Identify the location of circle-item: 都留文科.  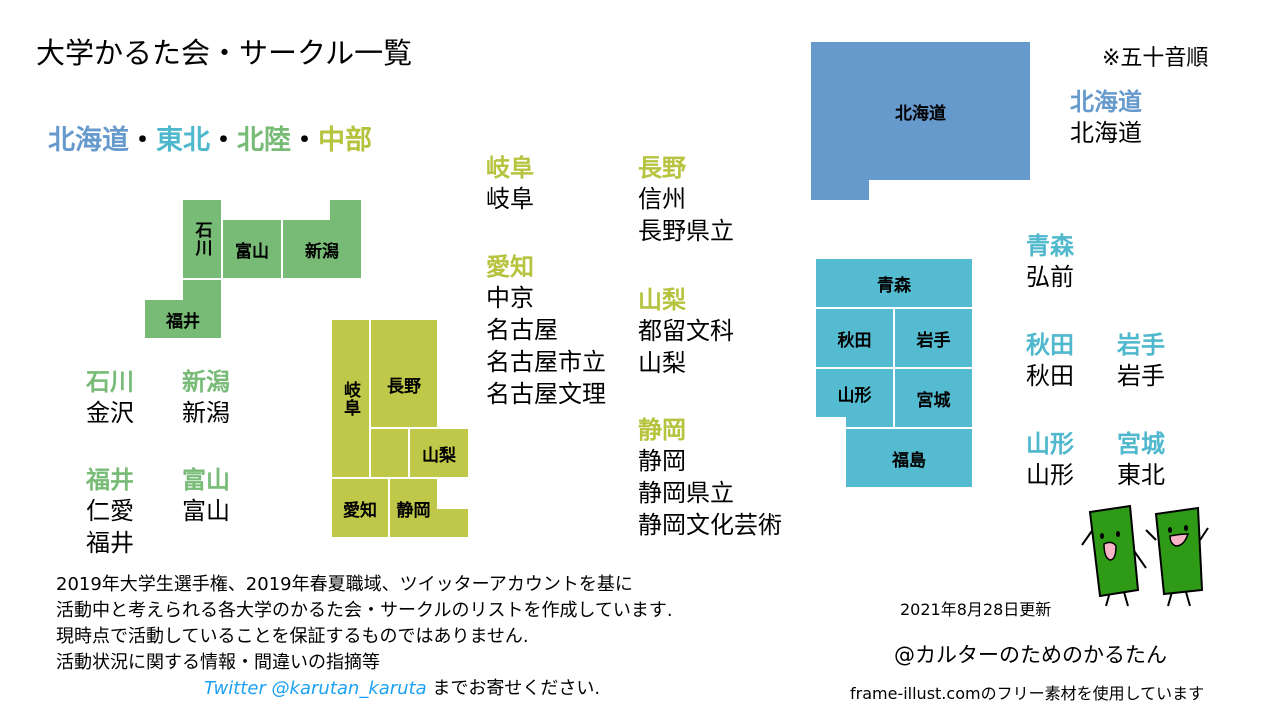
(686, 331).